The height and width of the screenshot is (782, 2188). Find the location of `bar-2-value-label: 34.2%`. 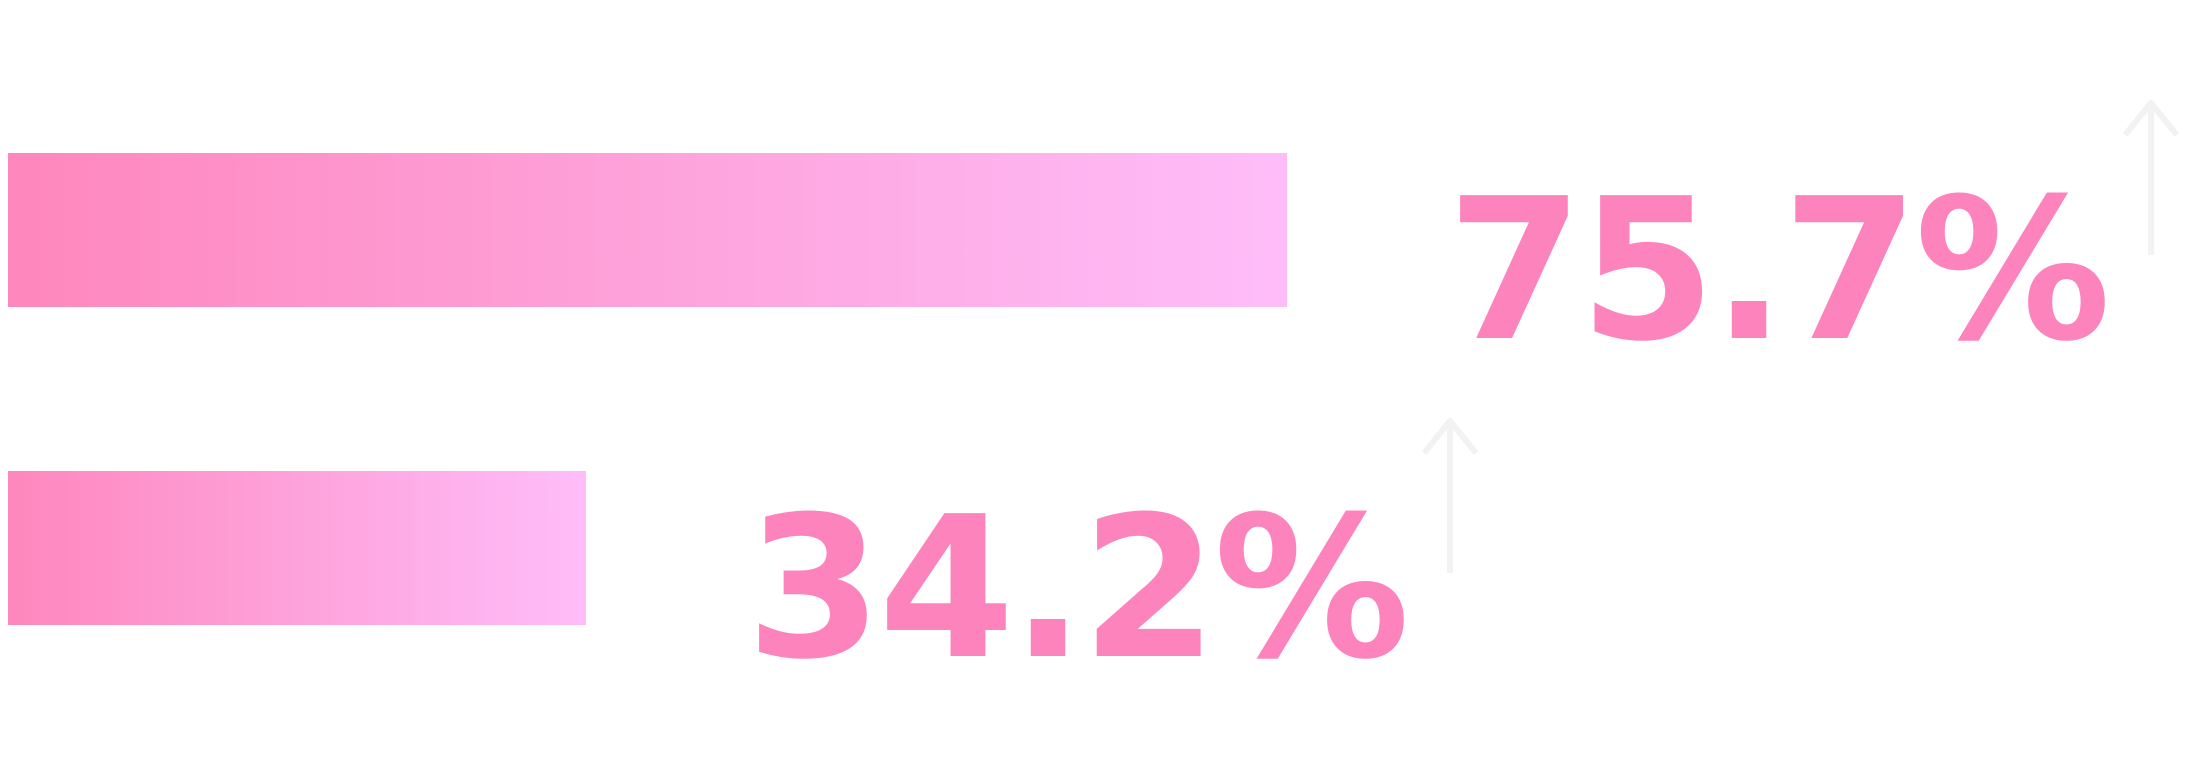

bar-2-value-label: 34.2% is located at coordinates (1078, 589).